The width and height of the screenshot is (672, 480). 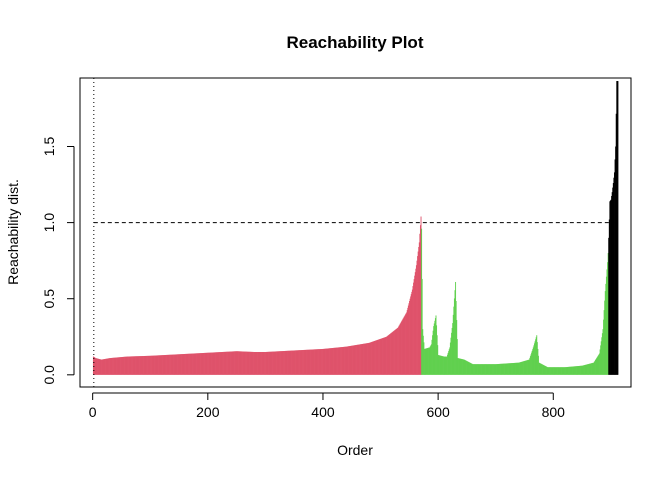 What do you see at coordinates (355, 450) in the screenshot?
I see `x-axis-label: Order` at bounding box center [355, 450].